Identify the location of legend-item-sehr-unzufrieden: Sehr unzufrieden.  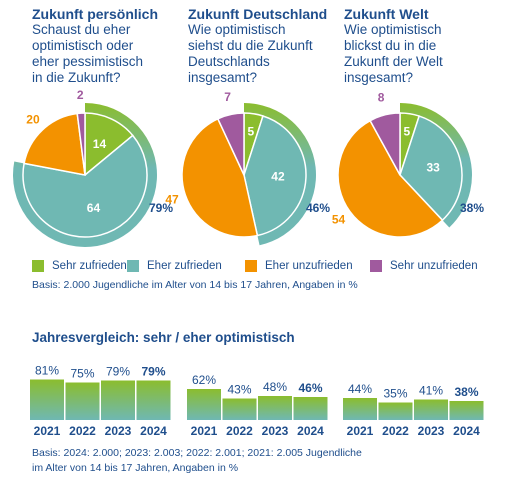
(424, 266).